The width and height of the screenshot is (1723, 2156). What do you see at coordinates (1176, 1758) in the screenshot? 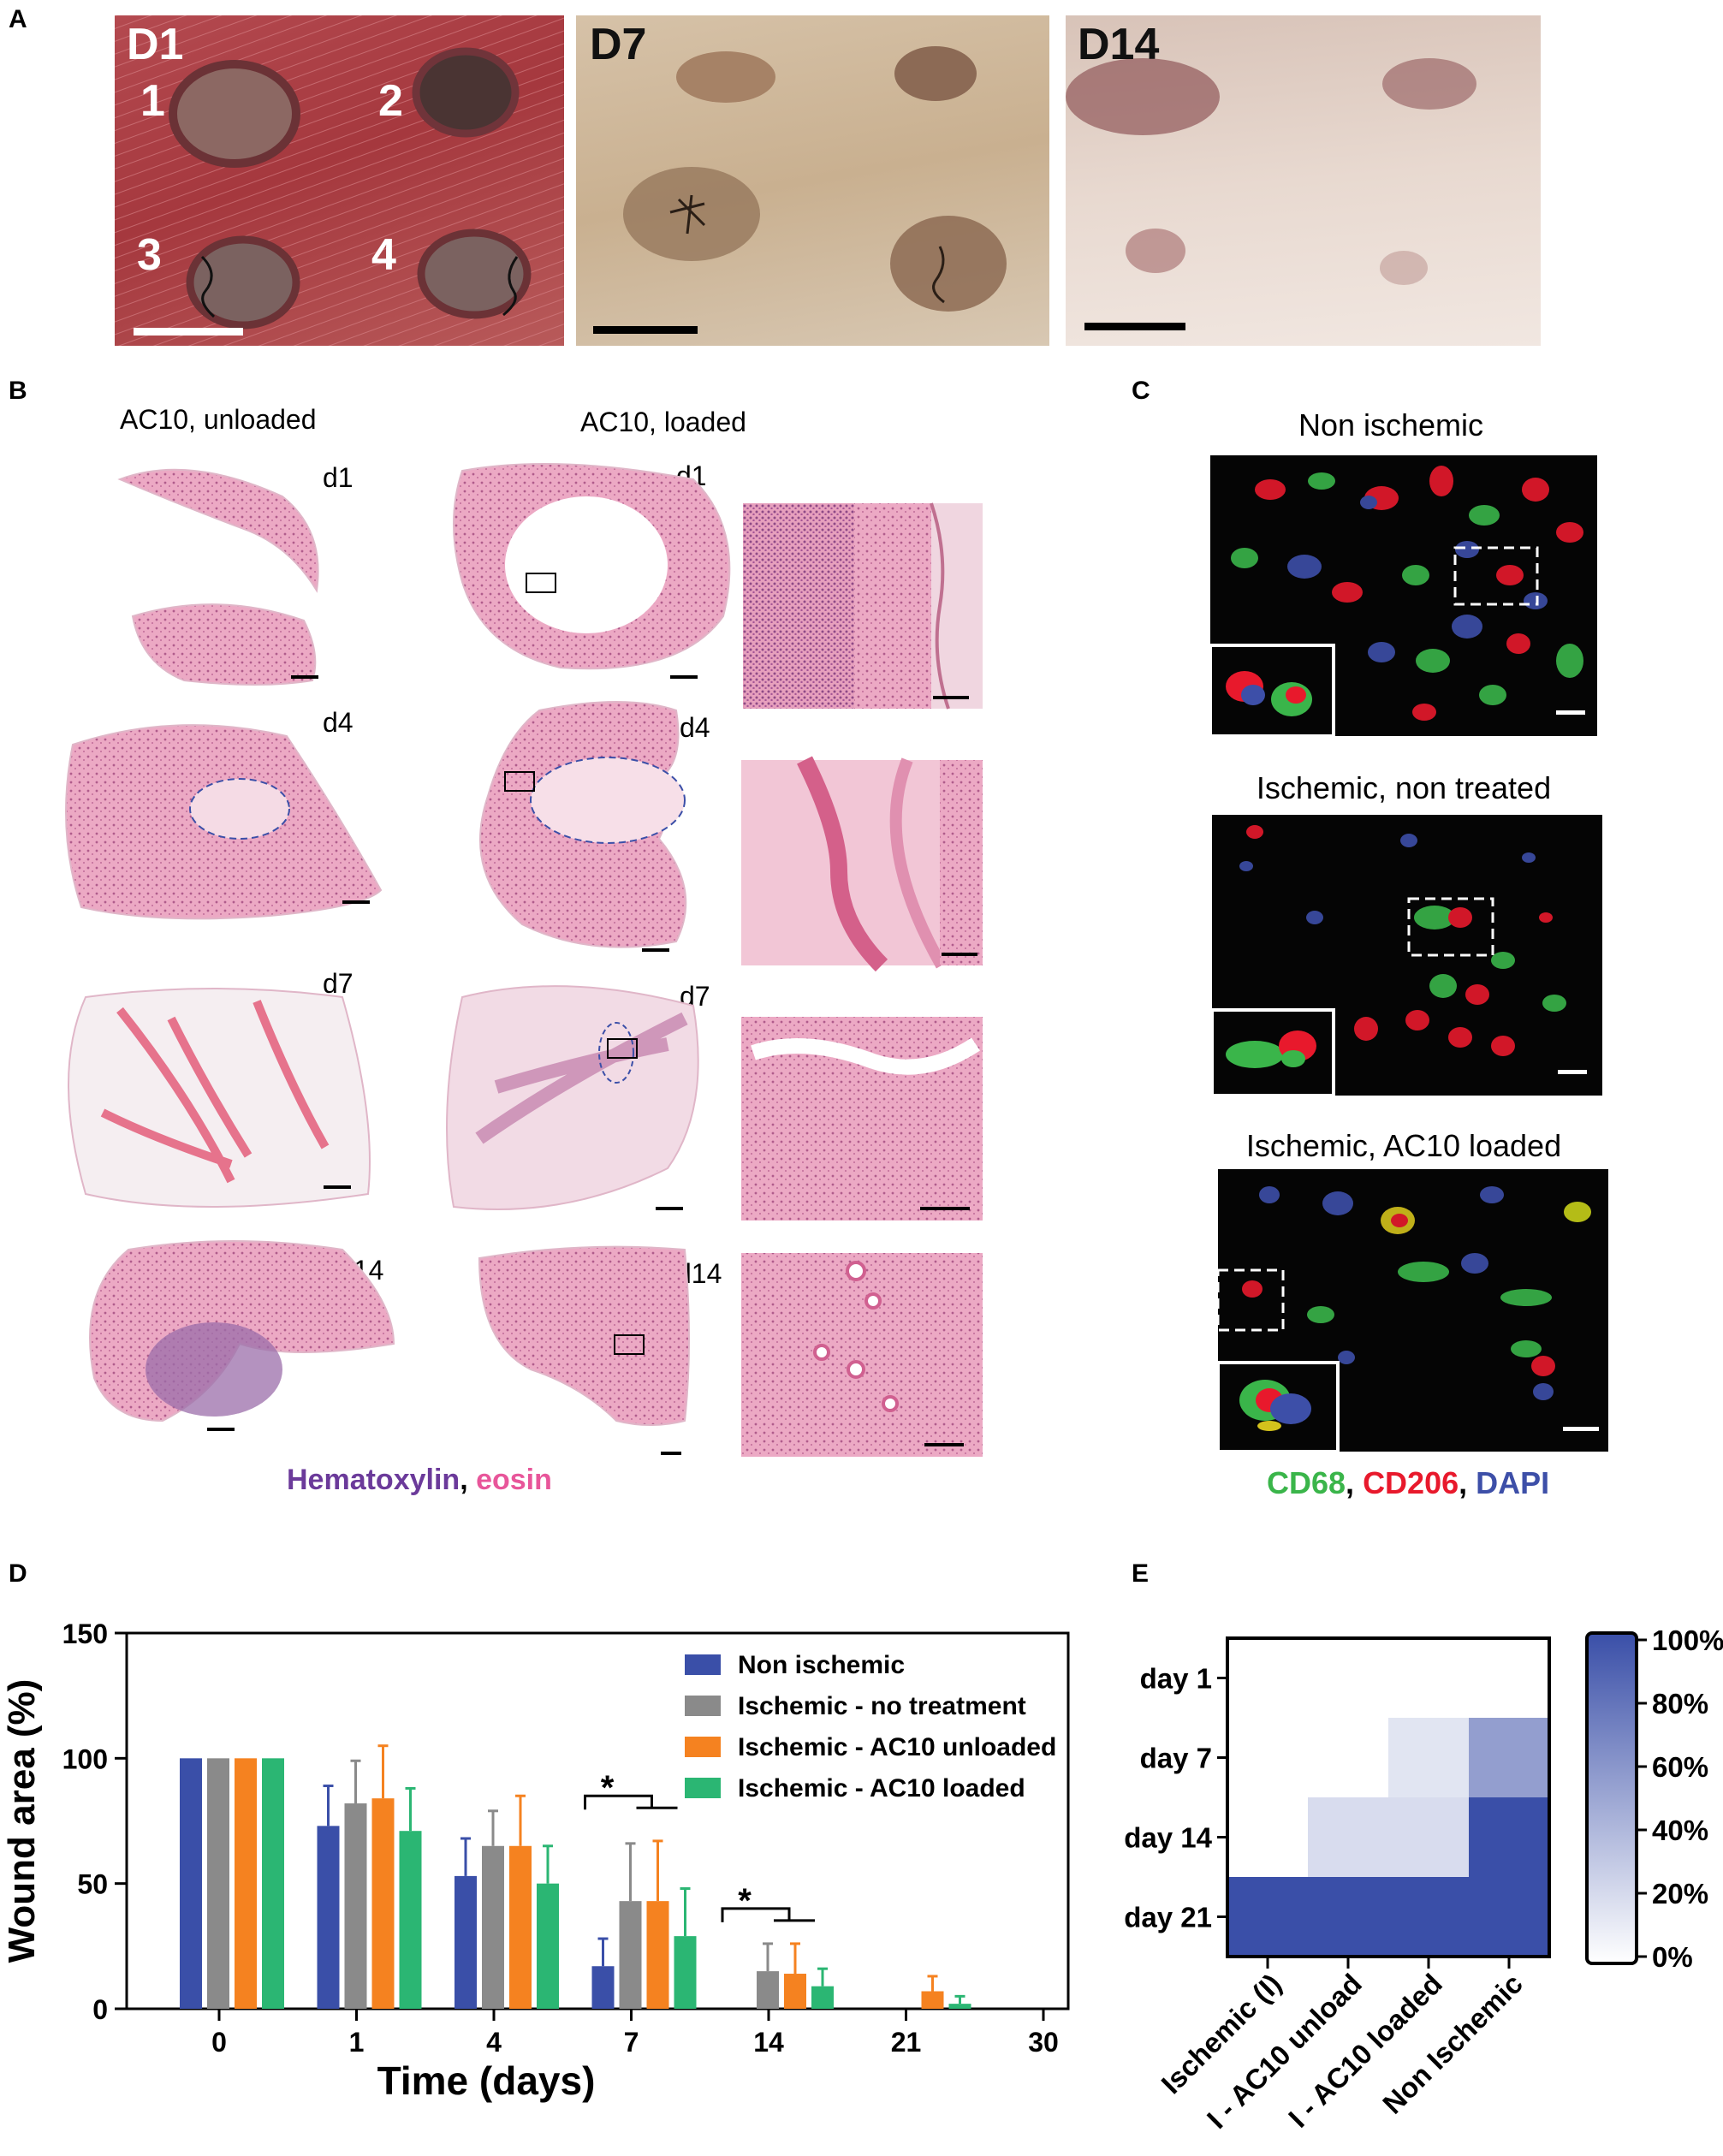
I see `row-label: day 7` at bounding box center [1176, 1758].